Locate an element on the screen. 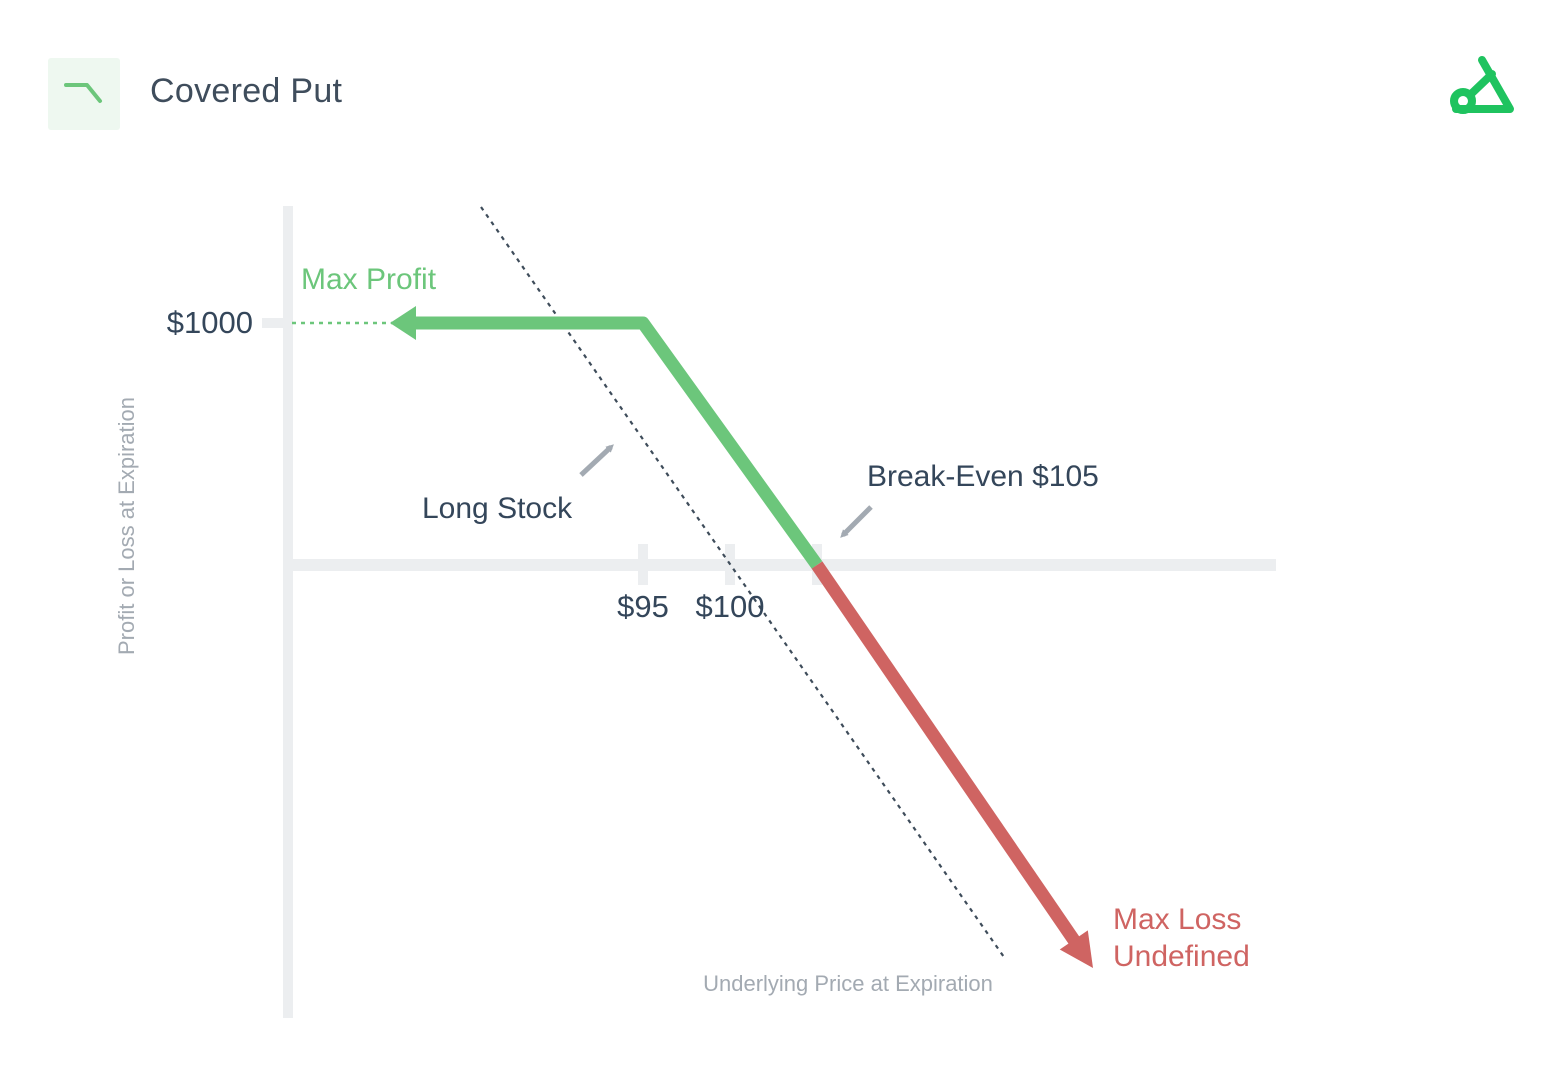 The width and height of the screenshot is (1560, 1070). descending-payoff-icon is located at coordinates (83, 93).